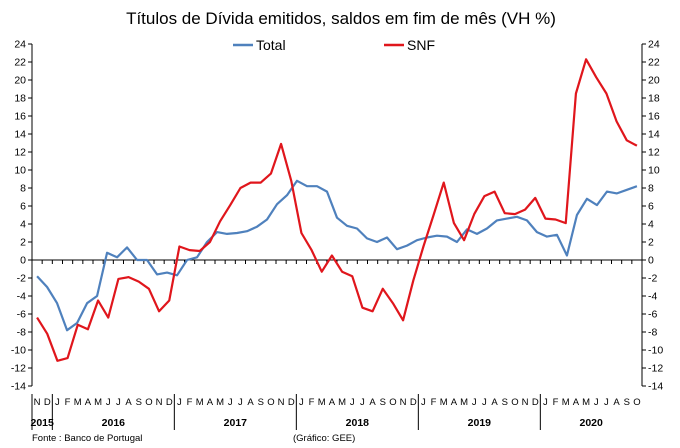 The image size is (680, 448). What do you see at coordinates (654, 171) in the screenshot?
I see `y-tick-label-right: 10` at bounding box center [654, 171].